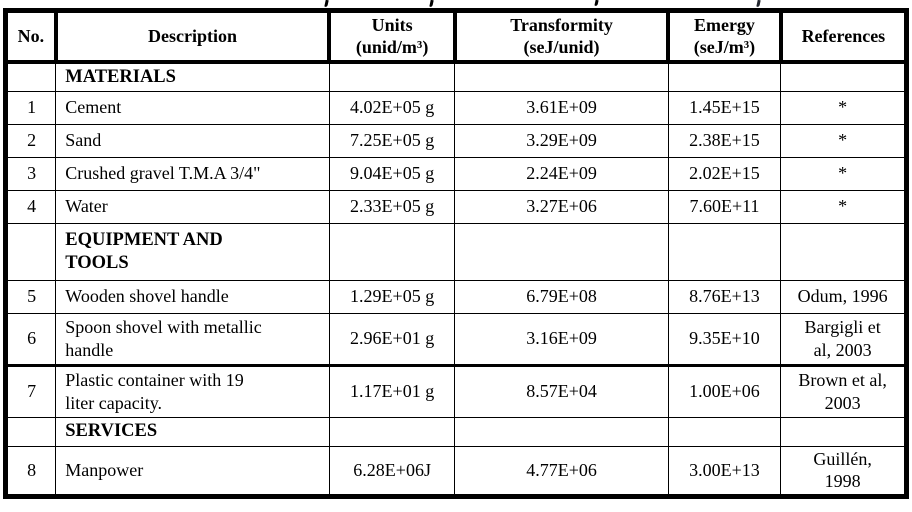 The width and height of the screenshot is (912, 512). What do you see at coordinates (561, 173) in the screenshot?
I see `cell-transformity: 2.24E+09` at bounding box center [561, 173].